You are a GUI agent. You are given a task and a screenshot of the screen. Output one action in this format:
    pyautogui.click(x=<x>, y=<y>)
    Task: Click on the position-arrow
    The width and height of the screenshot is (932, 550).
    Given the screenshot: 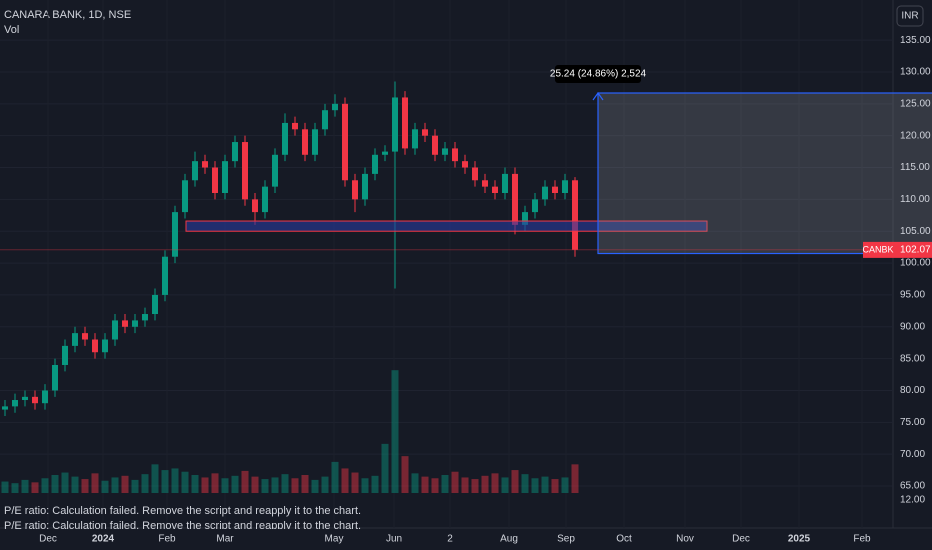 What is the action you would take?
    pyautogui.click(x=598, y=96)
    